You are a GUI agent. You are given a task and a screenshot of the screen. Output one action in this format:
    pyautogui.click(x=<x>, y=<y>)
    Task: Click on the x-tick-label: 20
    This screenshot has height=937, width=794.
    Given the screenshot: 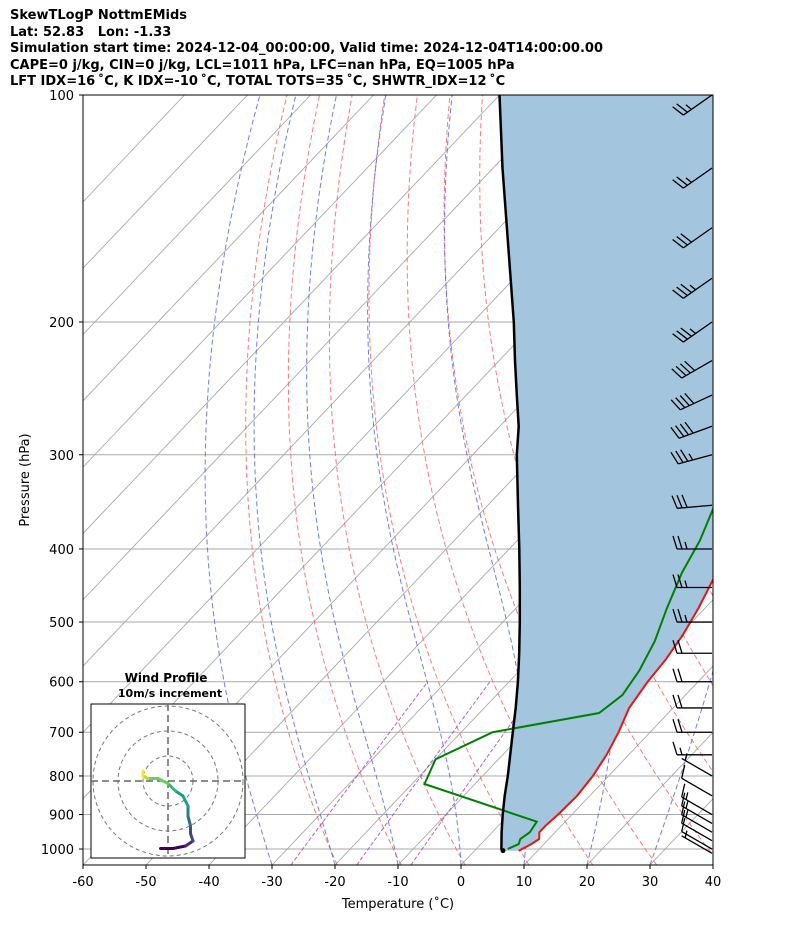 What is the action you would take?
    pyautogui.click(x=587, y=882)
    